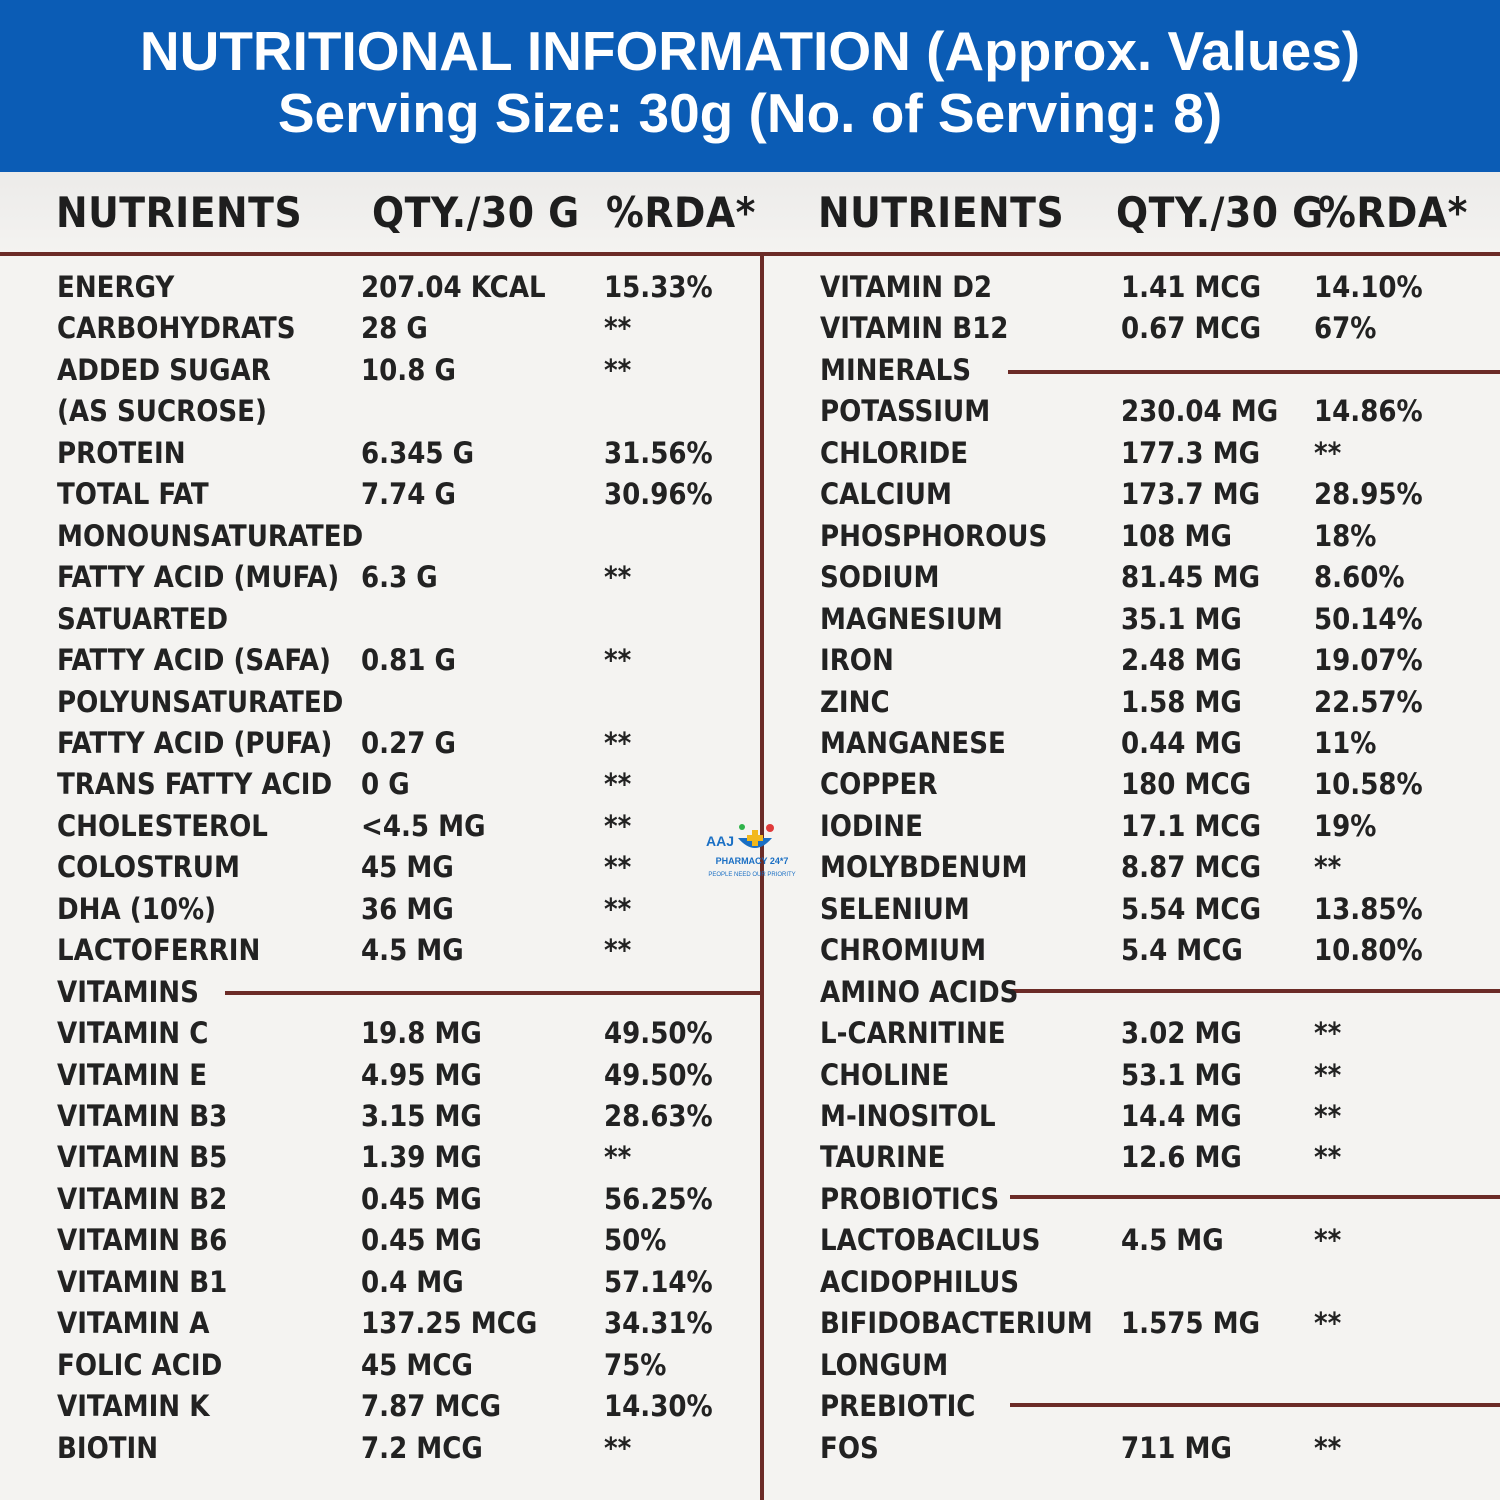 This screenshot has width=1500, height=1500. I want to click on nutrient-qty: 4.95 MG, so click(421, 1074).